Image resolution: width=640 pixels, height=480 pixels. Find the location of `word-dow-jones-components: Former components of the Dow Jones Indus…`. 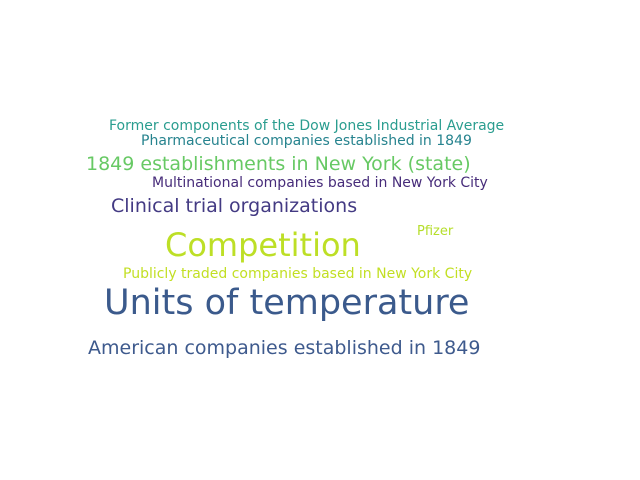

word-dow-jones-components: Former components of the Dow Jones Indus… is located at coordinates (307, 126).